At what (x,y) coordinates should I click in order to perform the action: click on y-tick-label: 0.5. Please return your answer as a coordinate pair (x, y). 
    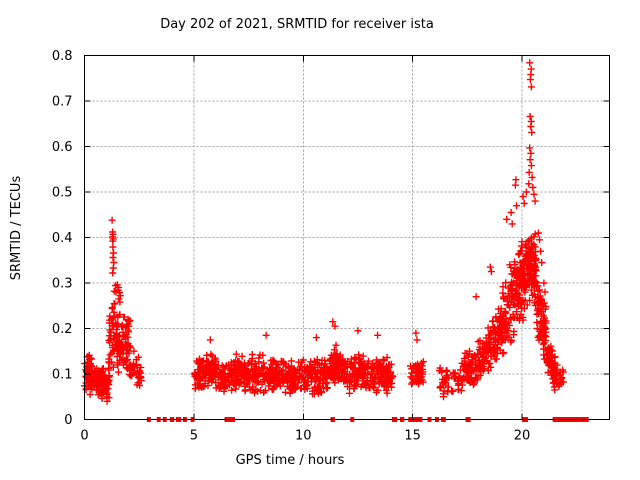
    Looking at the image, I should click on (62, 193).